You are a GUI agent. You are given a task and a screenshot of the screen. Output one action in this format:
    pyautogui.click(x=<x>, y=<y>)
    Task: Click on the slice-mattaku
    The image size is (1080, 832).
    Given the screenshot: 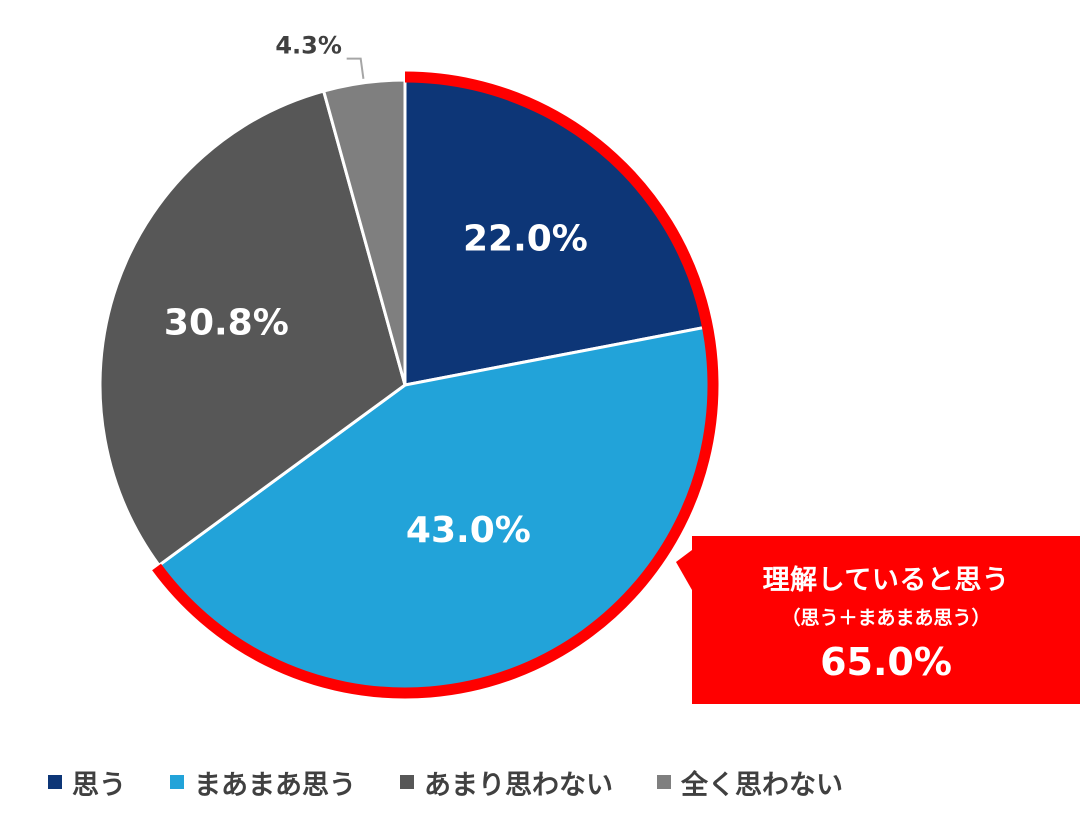 What is the action you would take?
    pyautogui.click(x=364, y=232)
    